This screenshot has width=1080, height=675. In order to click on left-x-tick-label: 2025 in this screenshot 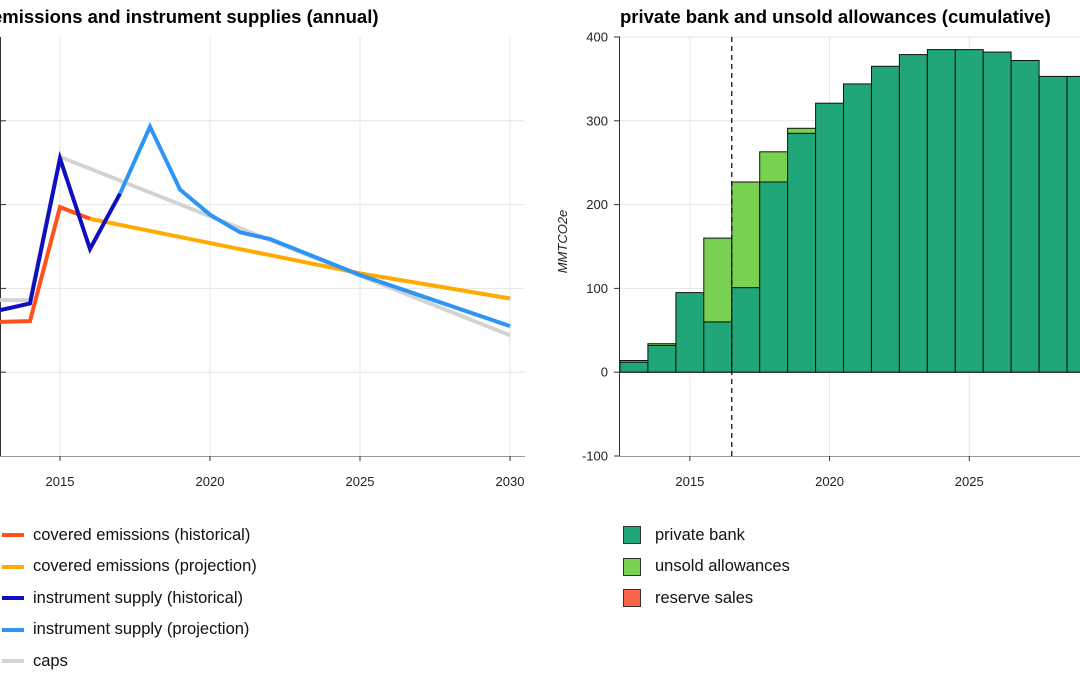, I will do `click(360, 481)`.